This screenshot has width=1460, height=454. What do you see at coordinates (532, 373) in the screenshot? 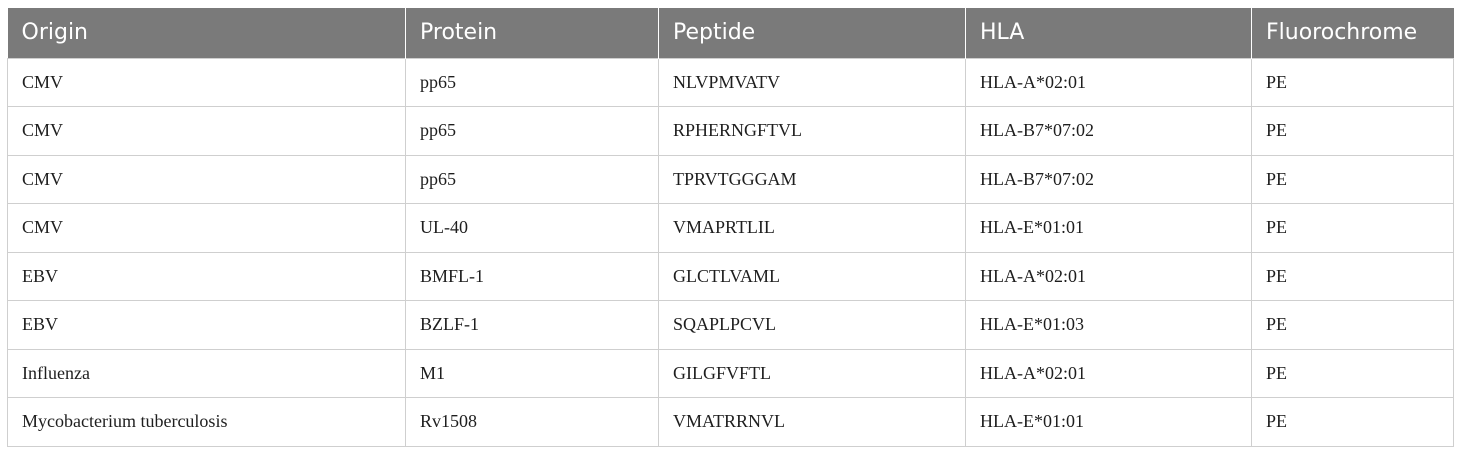
I see `cell-protein: M1` at bounding box center [532, 373].